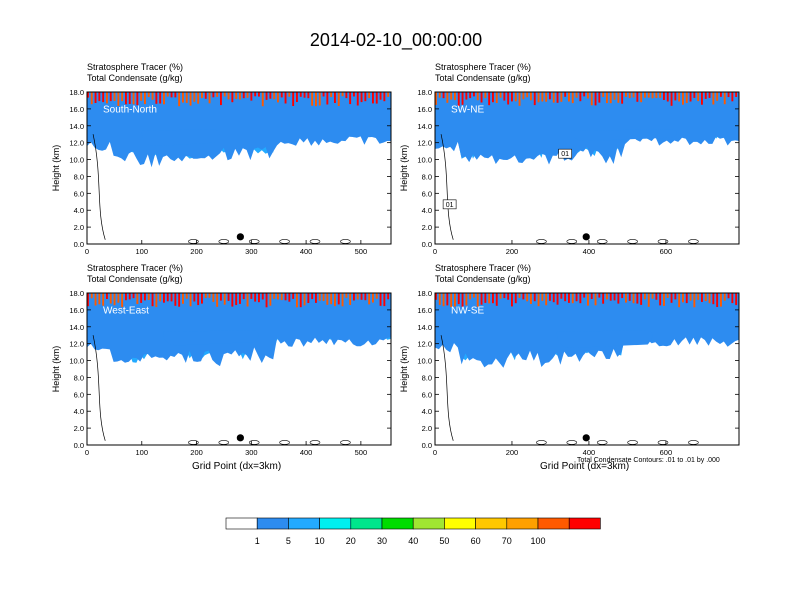 The width and height of the screenshot is (792, 612). I want to click on colorbar-swatch, so click(272, 523).